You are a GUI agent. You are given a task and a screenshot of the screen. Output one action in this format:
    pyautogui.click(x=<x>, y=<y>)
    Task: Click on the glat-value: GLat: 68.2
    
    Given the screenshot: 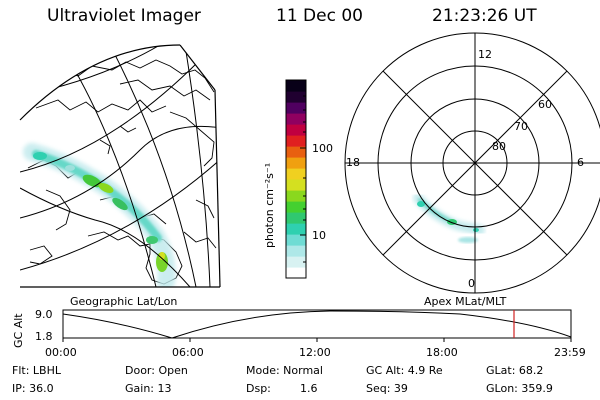 What is the action you would take?
    pyautogui.click(x=515, y=370)
    